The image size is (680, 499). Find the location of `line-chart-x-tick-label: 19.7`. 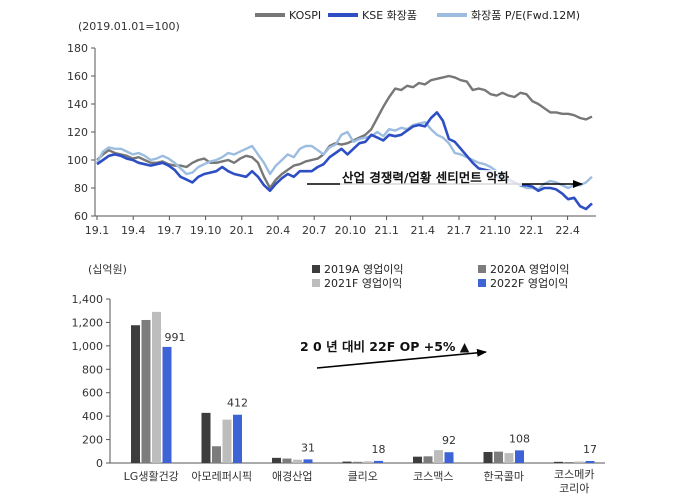

line-chart-x-tick-label: 19.7 is located at coordinates (169, 230).